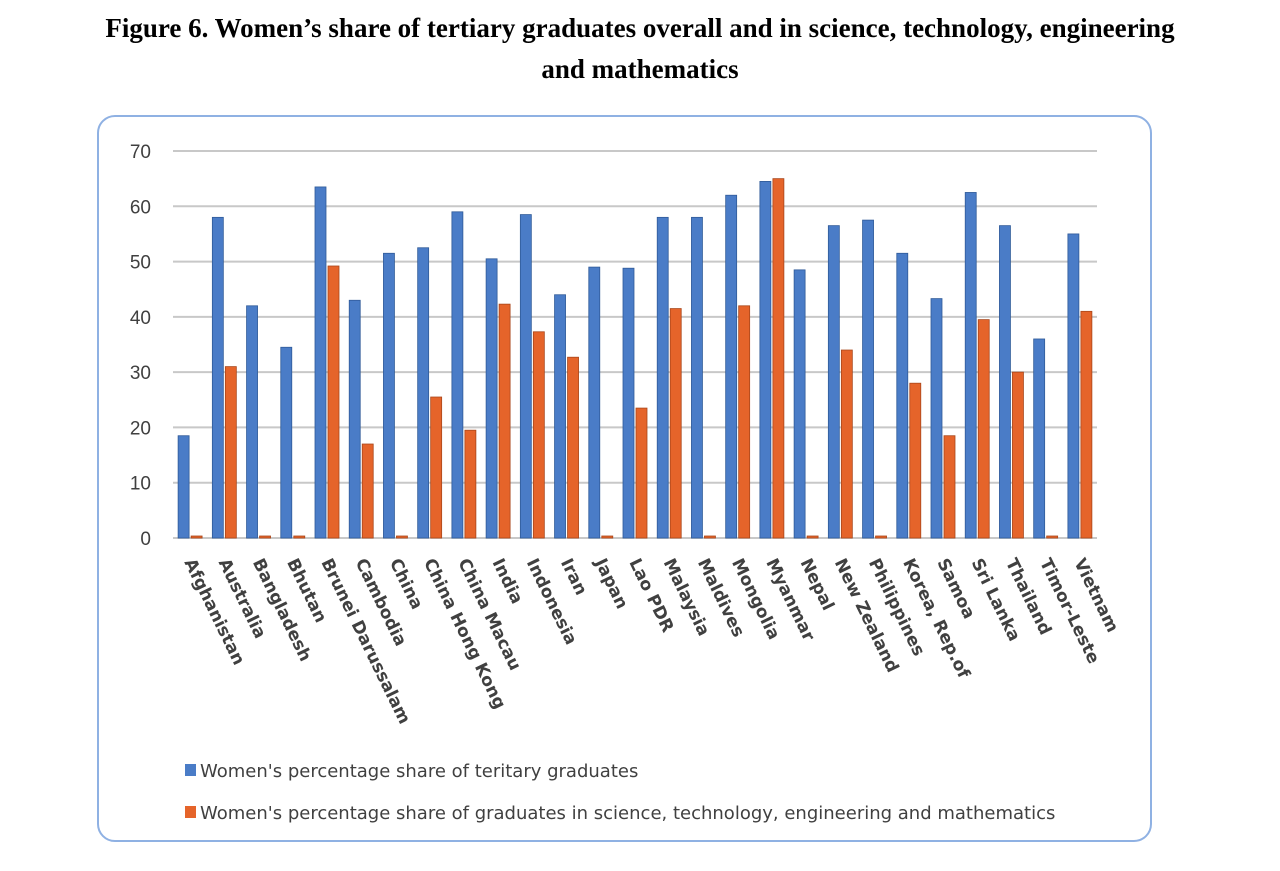 The image size is (1280, 871). Describe the element at coordinates (140, 263) in the screenshot. I see `y-tick-label: 50` at that location.